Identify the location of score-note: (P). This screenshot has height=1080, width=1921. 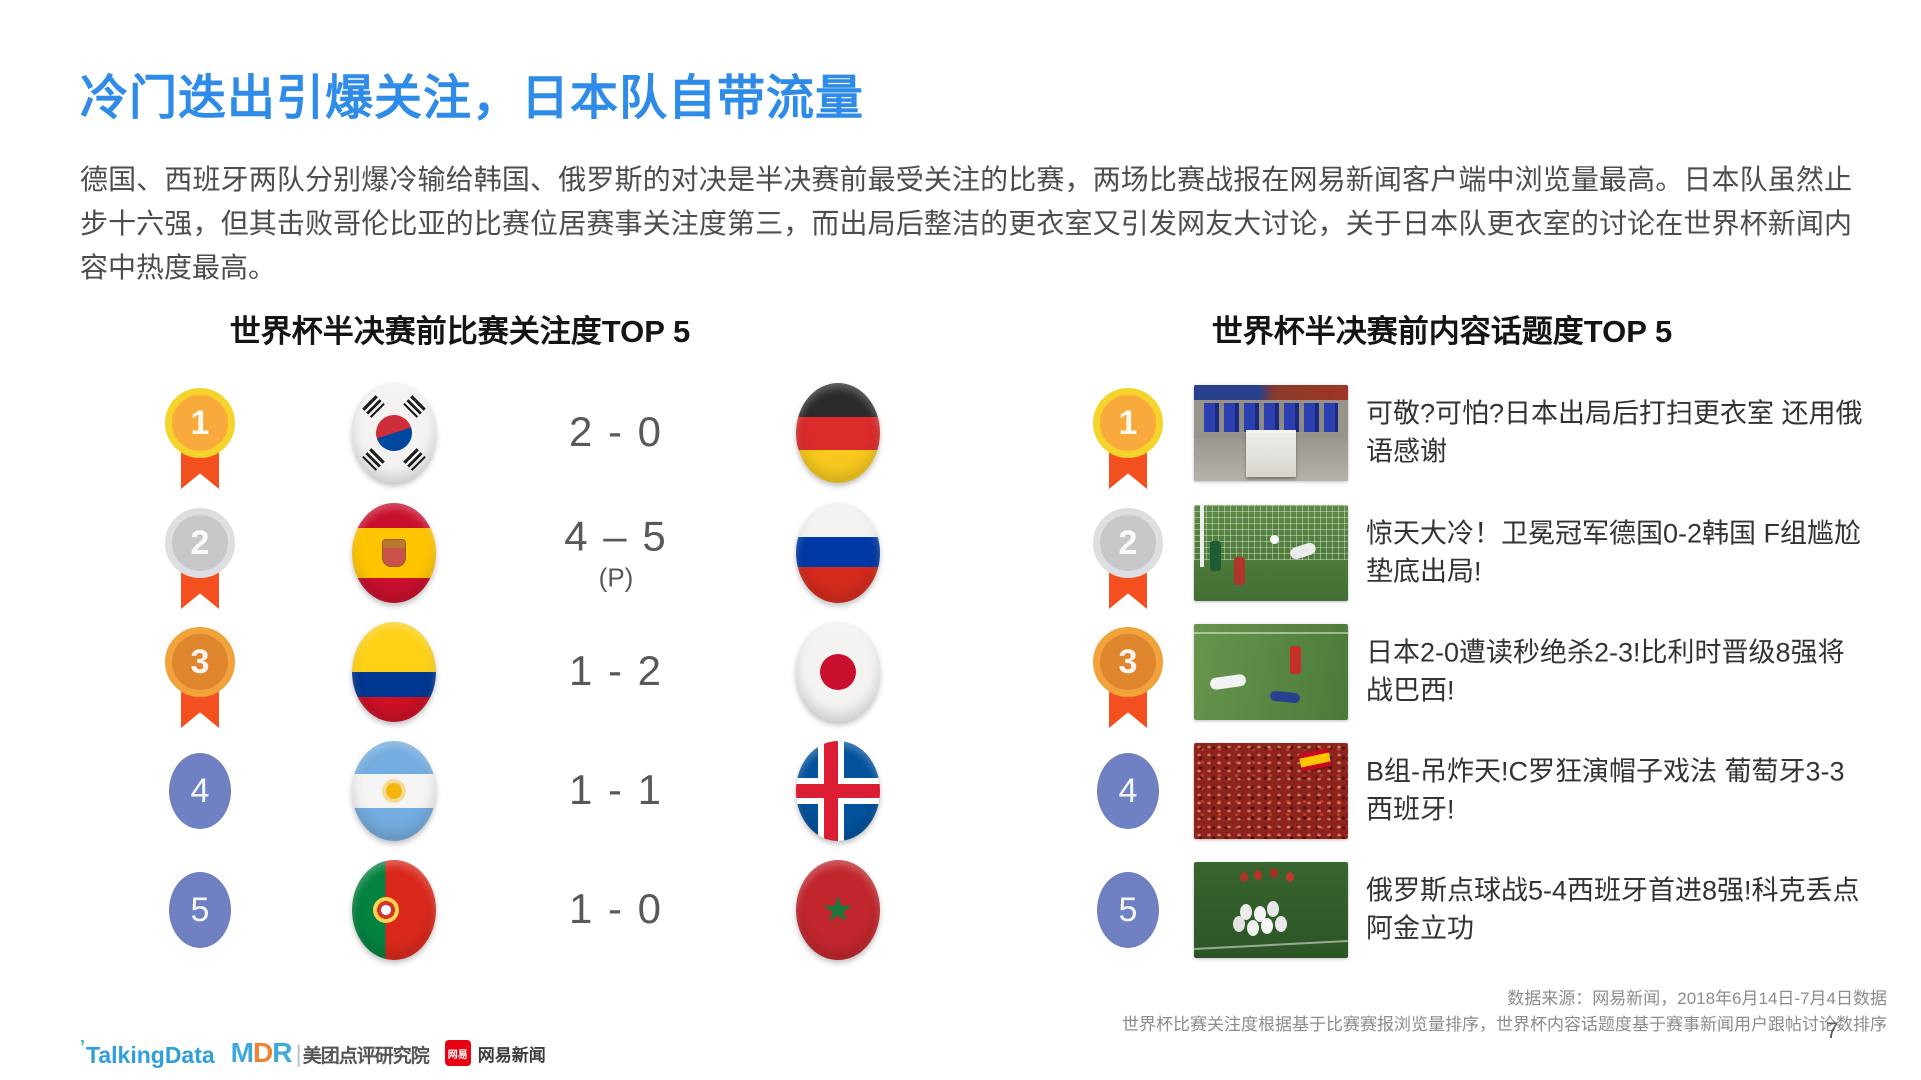
(616, 577).